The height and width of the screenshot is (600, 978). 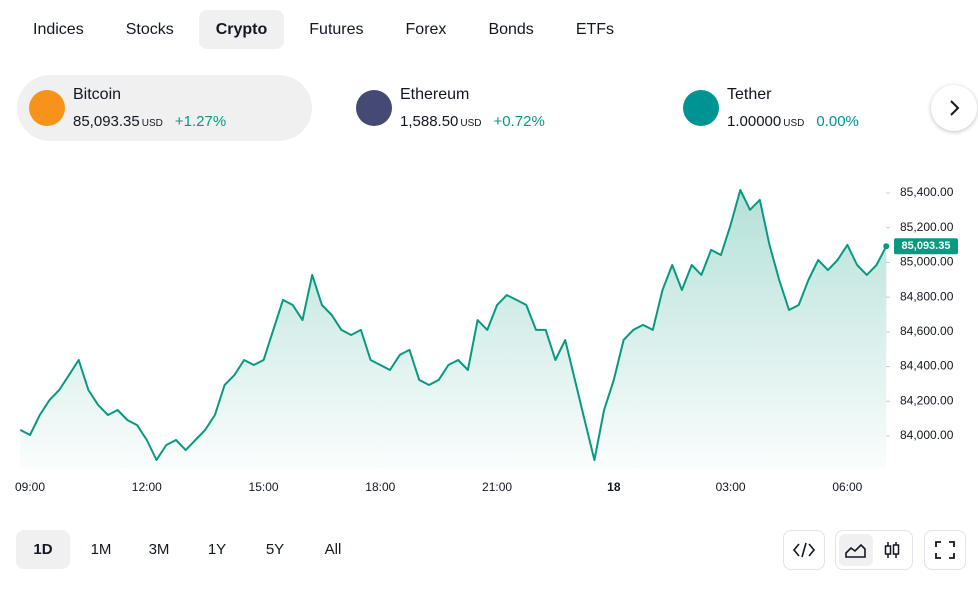 What do you see at coordinates (106, 121) in the screenshot?
I see `ticker-price: 85,093.35` at bounding box center [106, 121].